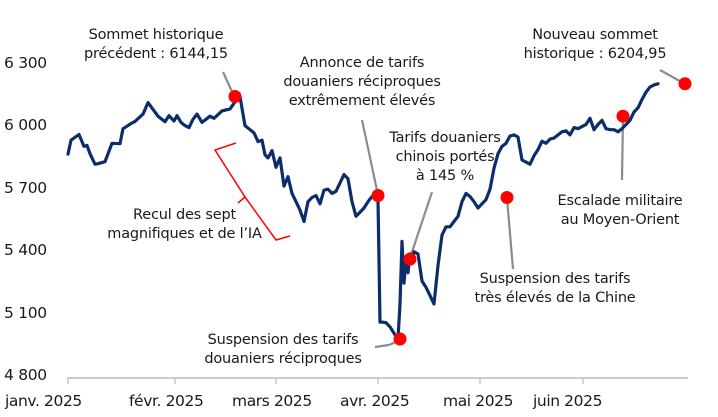 The image size is (718, 417). Describe the element at coordinates (156, 44) in the screenshot. I see `annotation-previous-peak: Sommet historique précédent : 6144,15` at that location.